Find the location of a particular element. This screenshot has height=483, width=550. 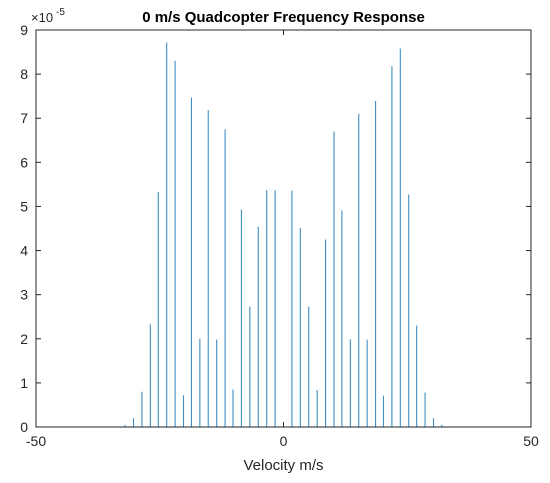

y-tick-label: 4 is located at coordinates (24, 251).